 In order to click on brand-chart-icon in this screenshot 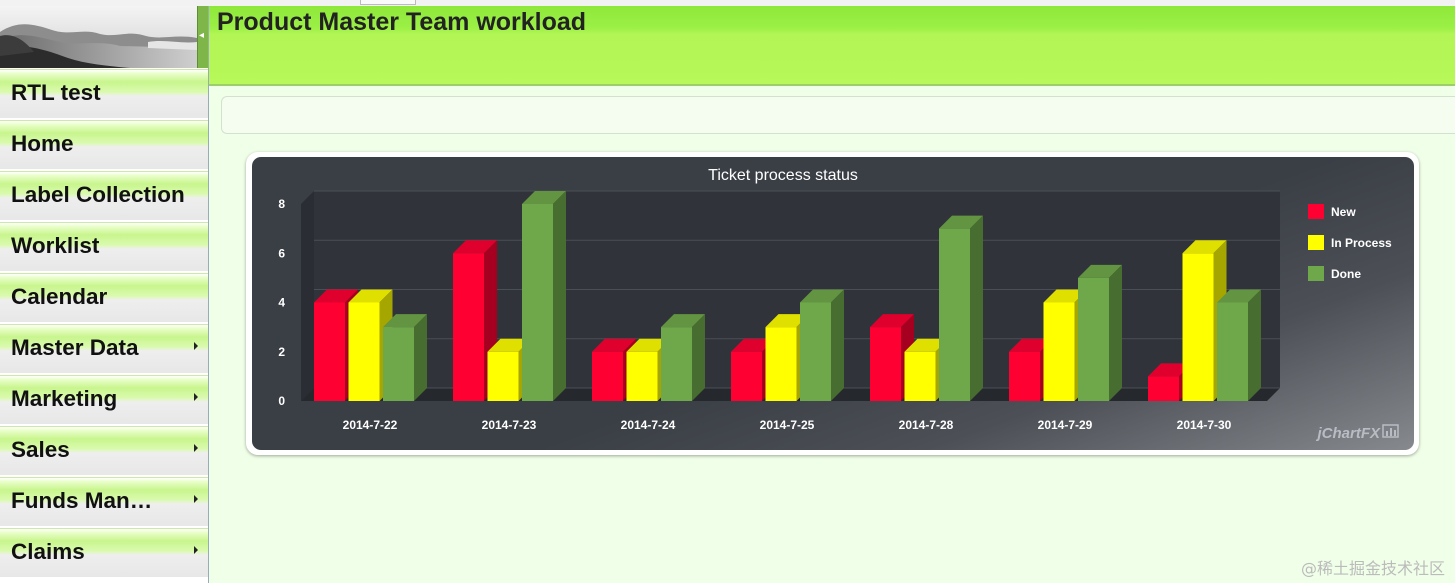, I will do `click(1390, 431)`.